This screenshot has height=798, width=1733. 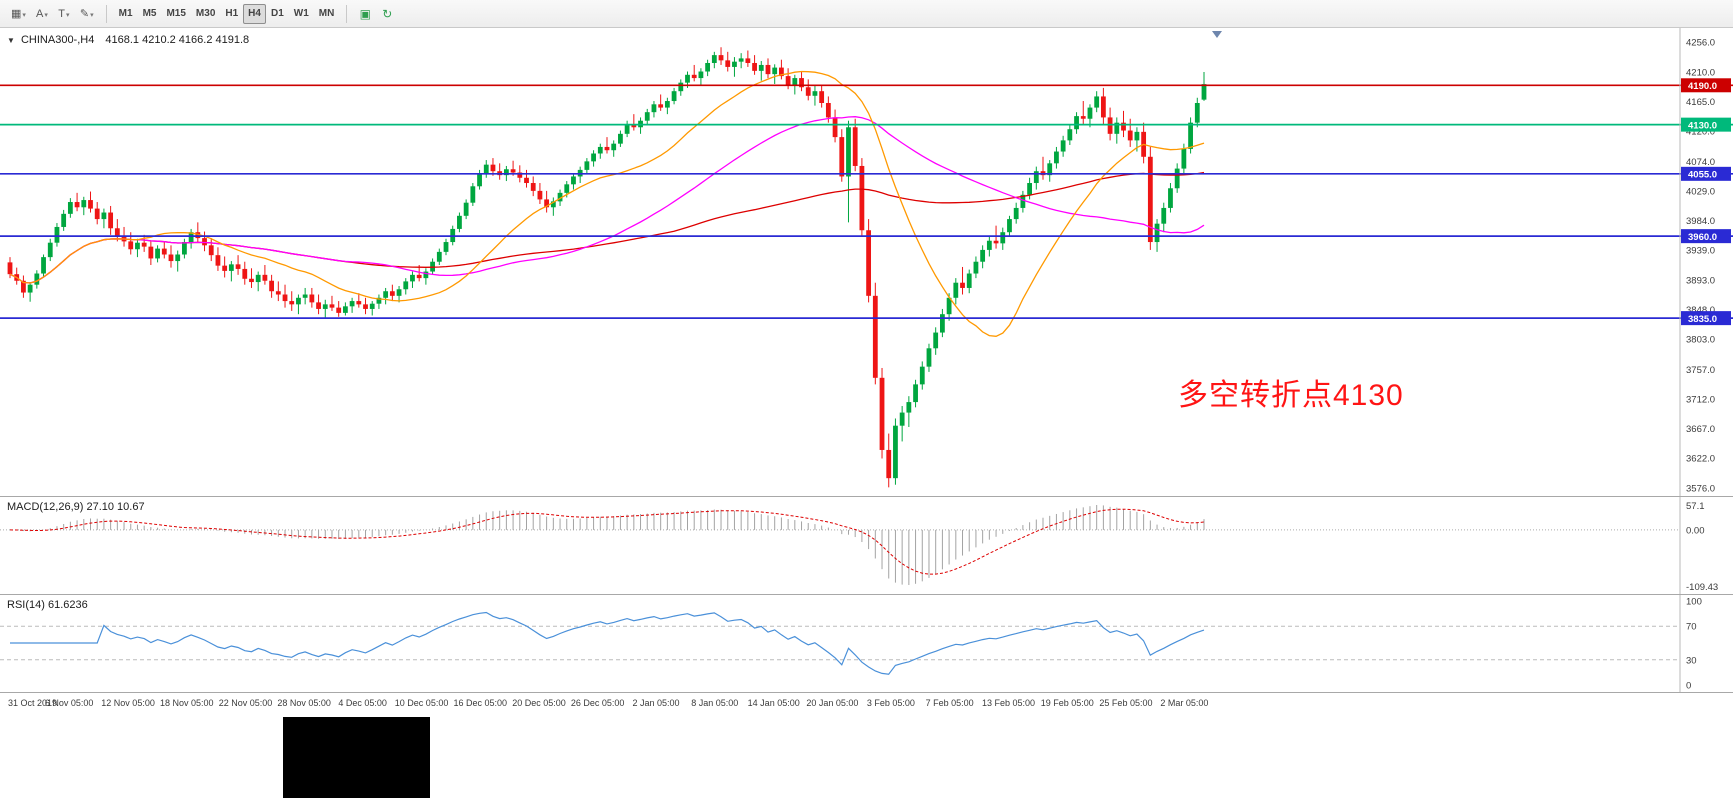 I want to click on x-axis-label: 6 Nov 05:00, so click(x=69, y=703).